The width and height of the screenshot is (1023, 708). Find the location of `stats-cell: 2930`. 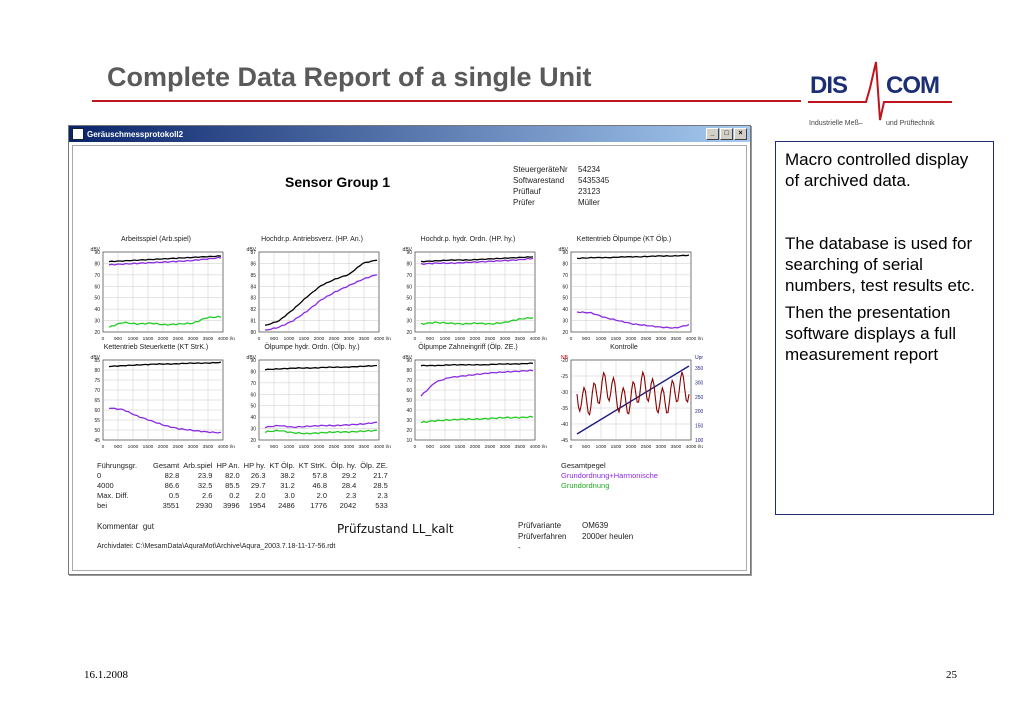

stats-cell: 2930 is located at coordinates (204, 505).